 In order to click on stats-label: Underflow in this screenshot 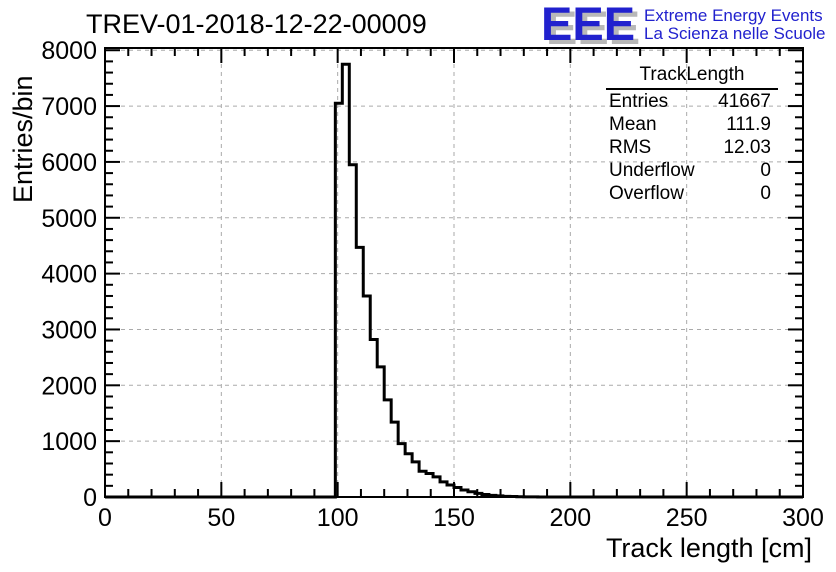, I will do `click(652, 170)`.